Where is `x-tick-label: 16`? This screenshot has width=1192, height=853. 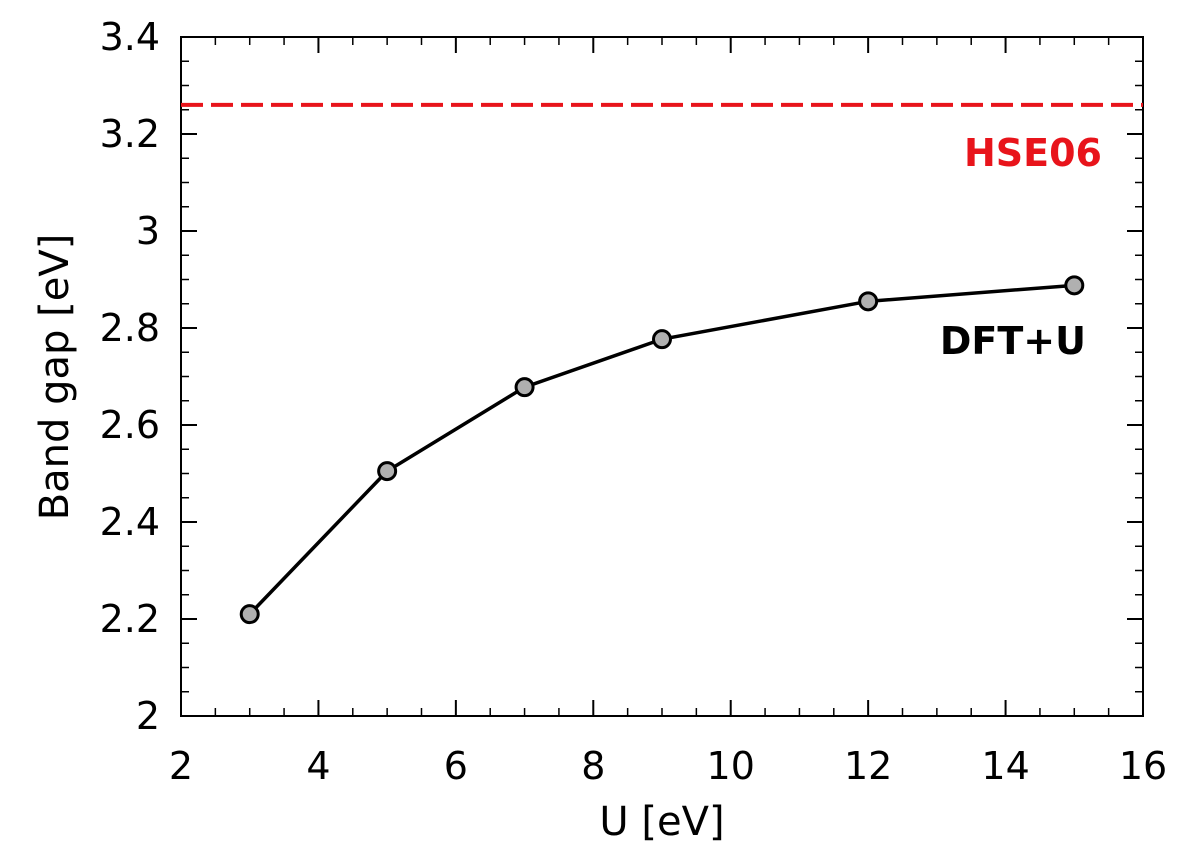
x-tick-label: 16 is located at coordinates (1143, 766).